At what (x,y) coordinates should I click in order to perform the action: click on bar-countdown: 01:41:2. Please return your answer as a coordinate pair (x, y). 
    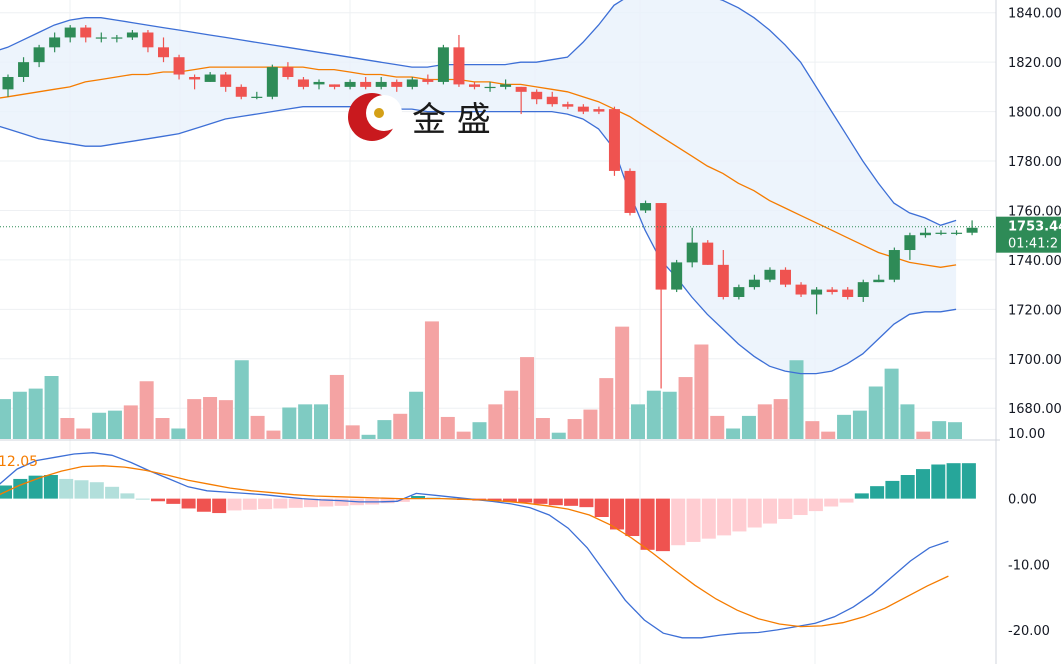
    Looking at the image, I should click on (1033, 244).